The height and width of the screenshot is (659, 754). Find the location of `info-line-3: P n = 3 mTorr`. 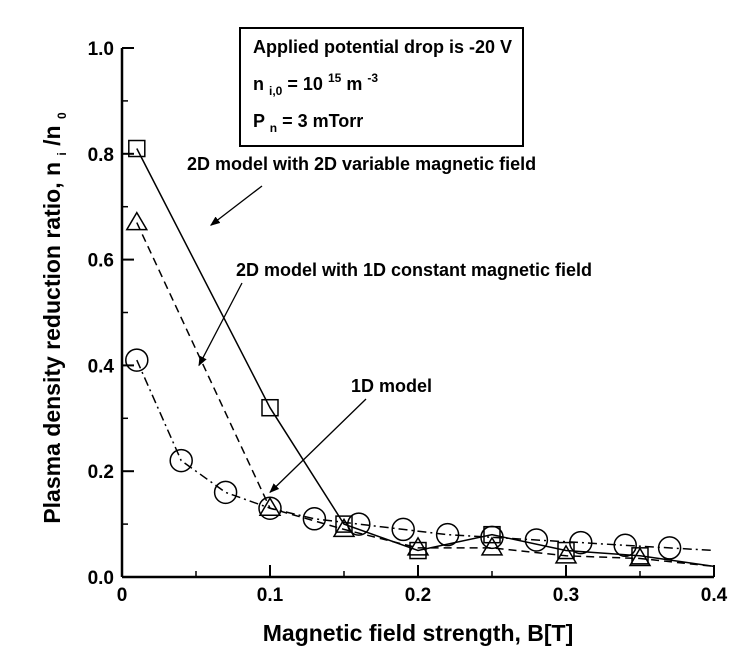

info-line-3: P n = 3 mTorr is located at coordinates (308, 123).